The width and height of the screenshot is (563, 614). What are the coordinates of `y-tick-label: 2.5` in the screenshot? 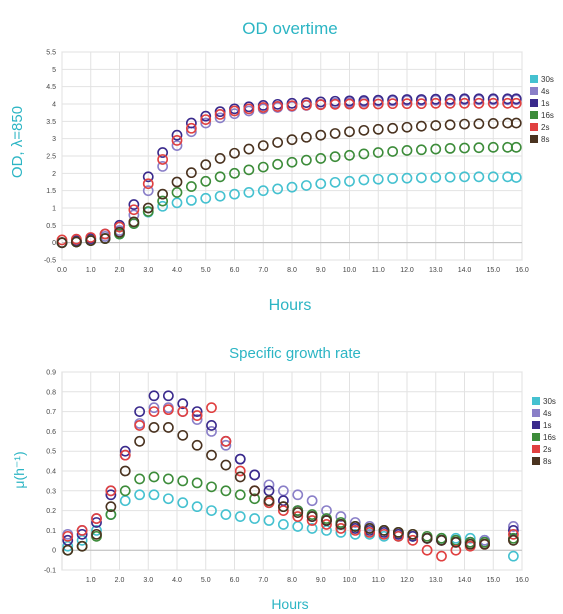 It's located at (51, 157).